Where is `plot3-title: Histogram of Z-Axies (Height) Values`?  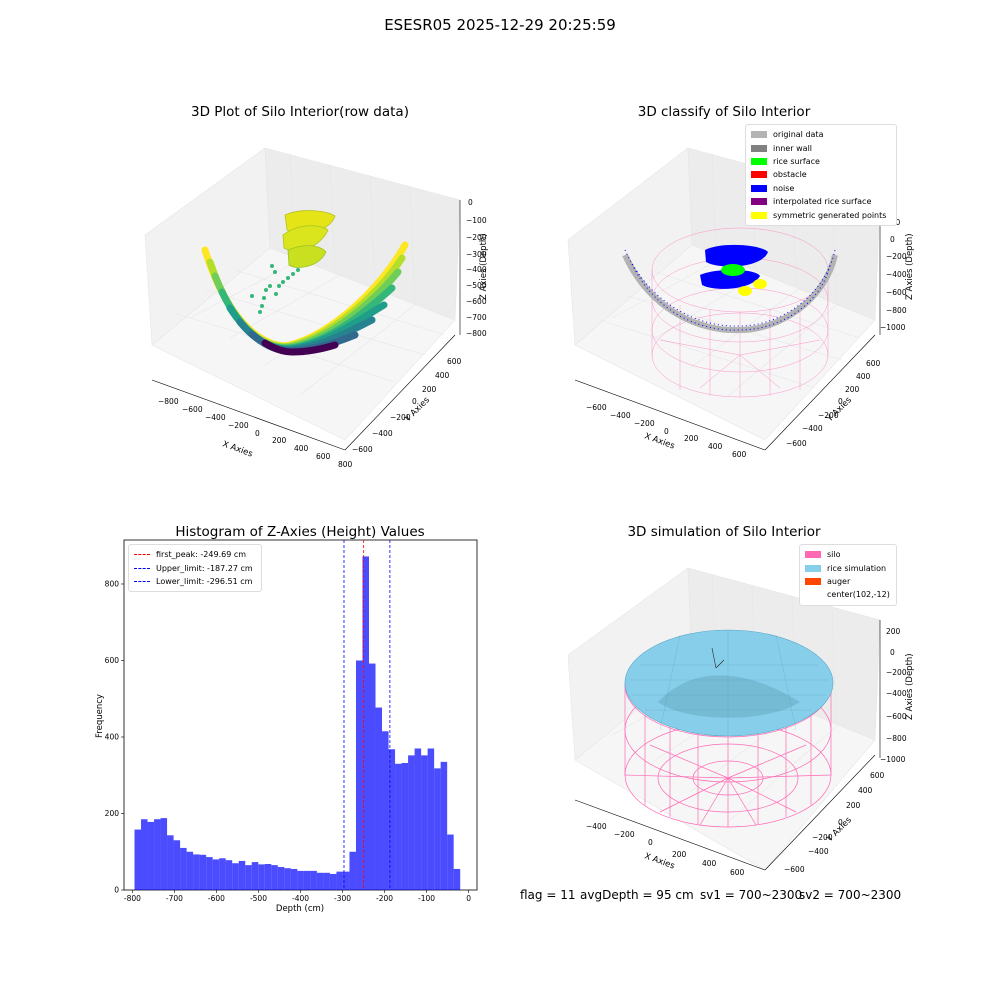
plot3-title: Histogram of Z-Axies (Height) Values is located at coordinates (300, 532).